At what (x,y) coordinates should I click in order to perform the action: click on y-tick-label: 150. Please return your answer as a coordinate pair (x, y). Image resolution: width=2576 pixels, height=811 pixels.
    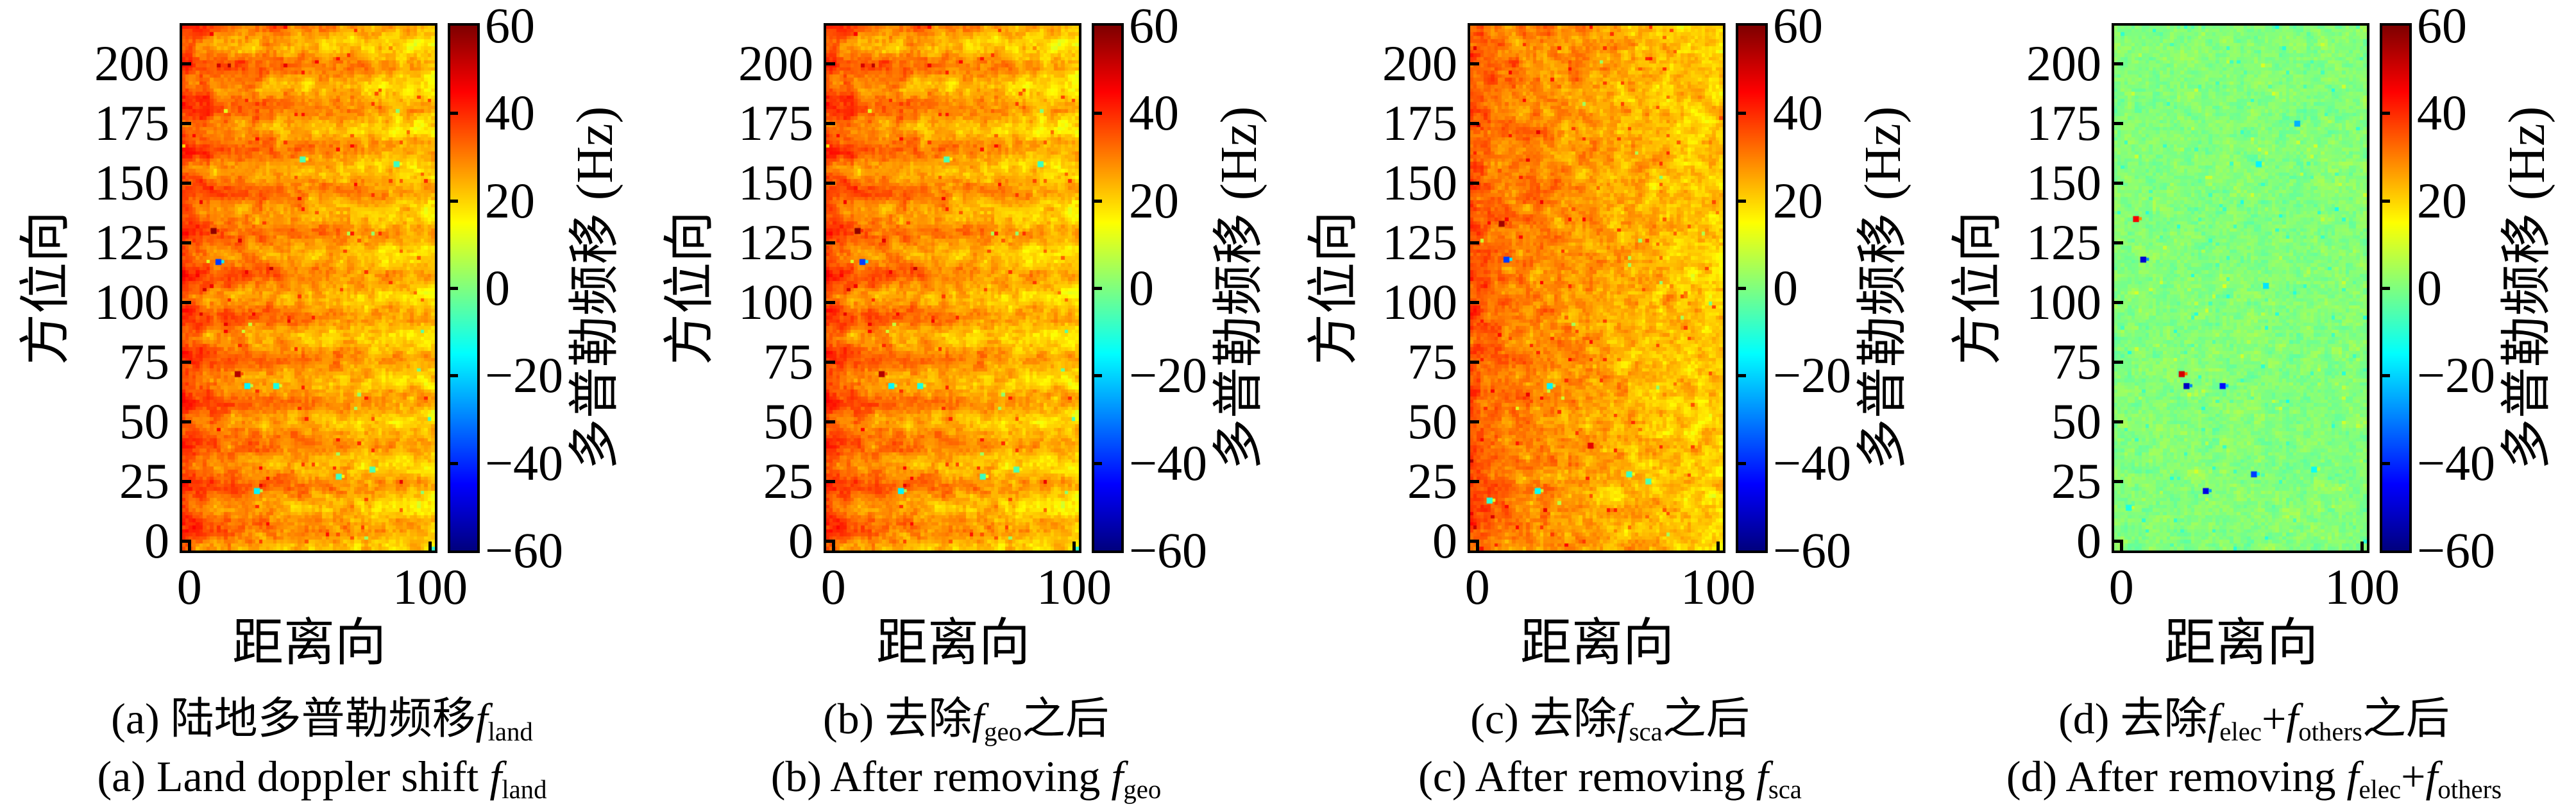
    Looking at the image, I should click on (131, 183).